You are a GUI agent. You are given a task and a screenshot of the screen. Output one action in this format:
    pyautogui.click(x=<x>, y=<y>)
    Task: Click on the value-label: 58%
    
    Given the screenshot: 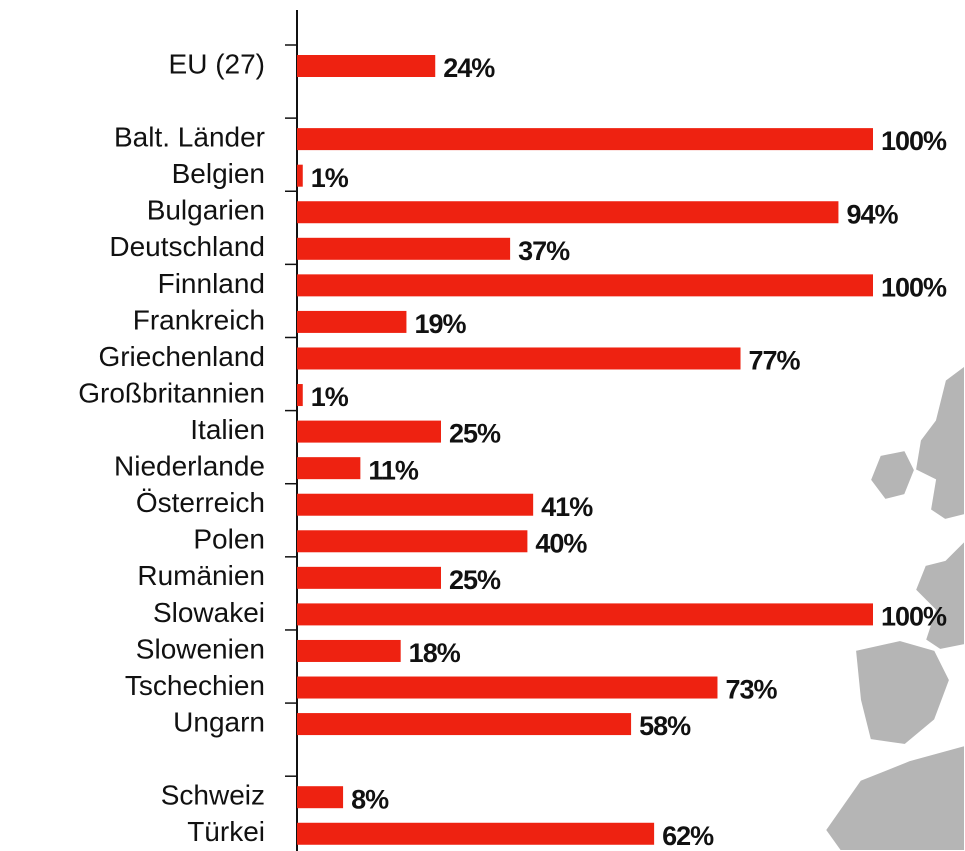 What is the action you would take?
    pyautogui.click(x=665, y=726)
    